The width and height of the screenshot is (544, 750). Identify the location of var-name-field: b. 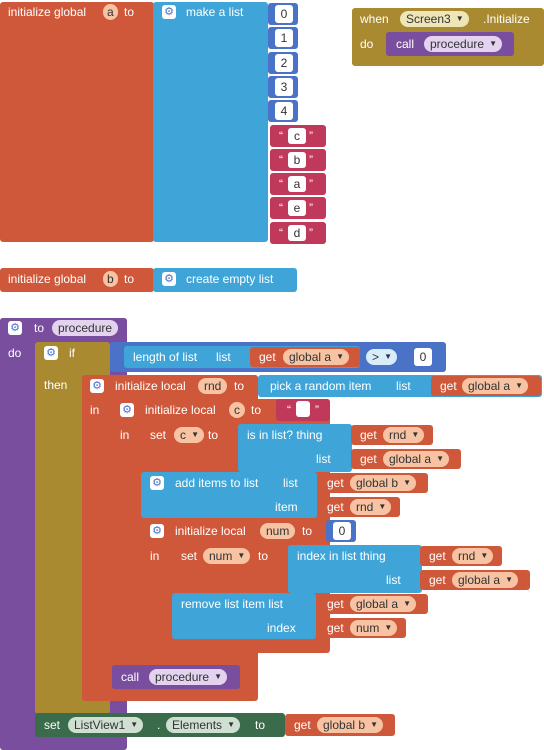
(110, 279).